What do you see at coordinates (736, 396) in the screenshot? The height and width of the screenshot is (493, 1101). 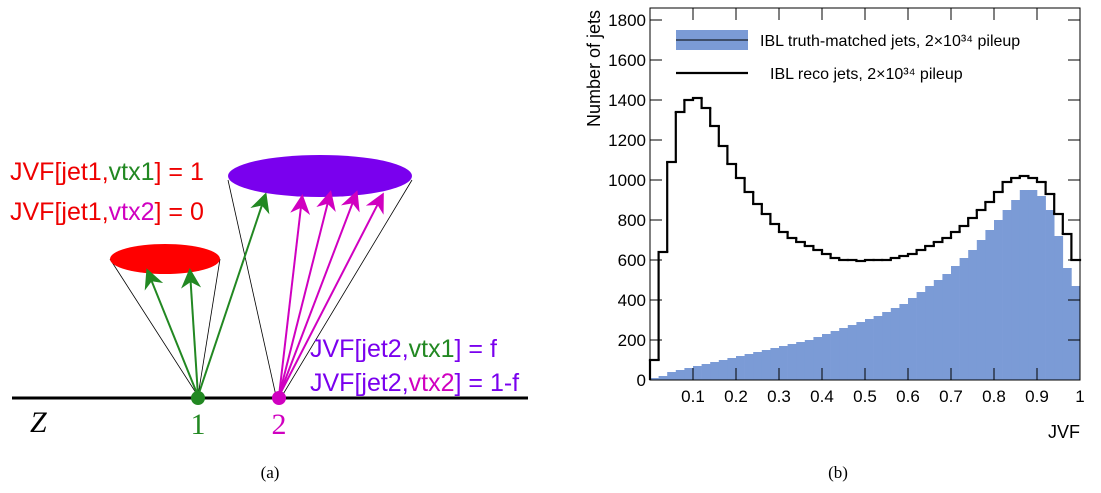 I see `x-tick-label: 0.2` at bounding box center [736, 396].